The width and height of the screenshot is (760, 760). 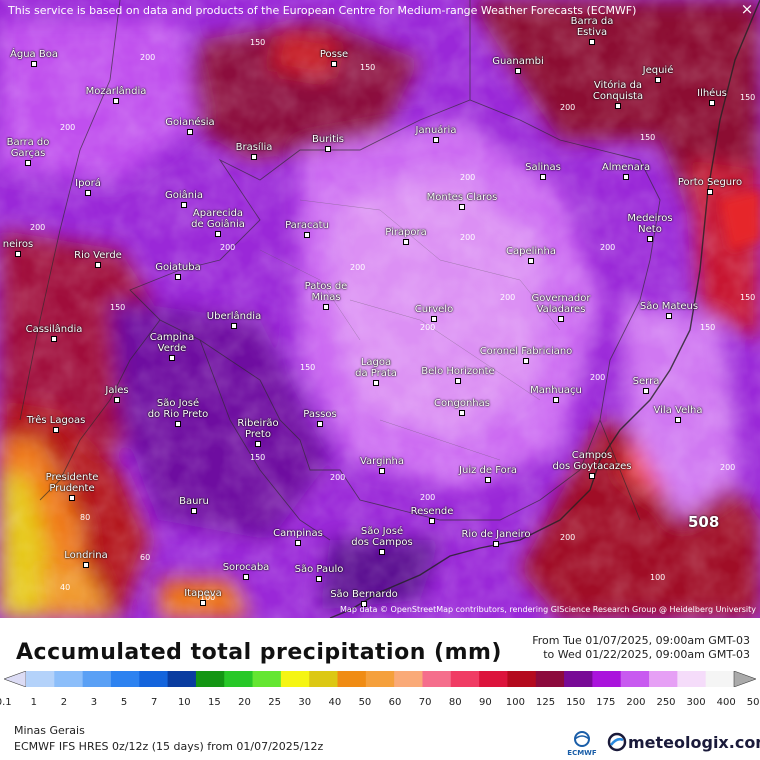 I want to click on city-label: Aparecida de Goiânia, so click(x=218, y=219).